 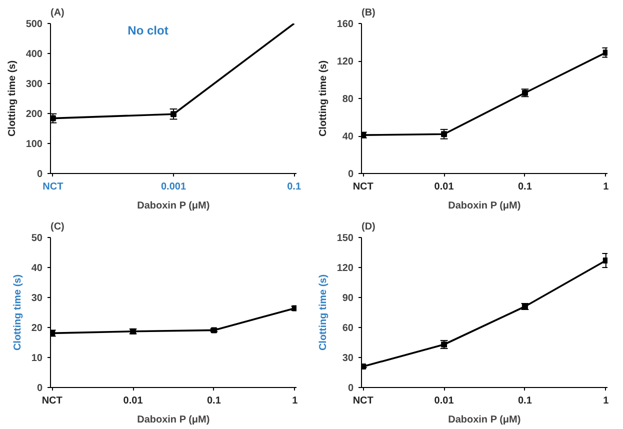 I want to click on y-tick-label: 20, so click(x=37, y=328).